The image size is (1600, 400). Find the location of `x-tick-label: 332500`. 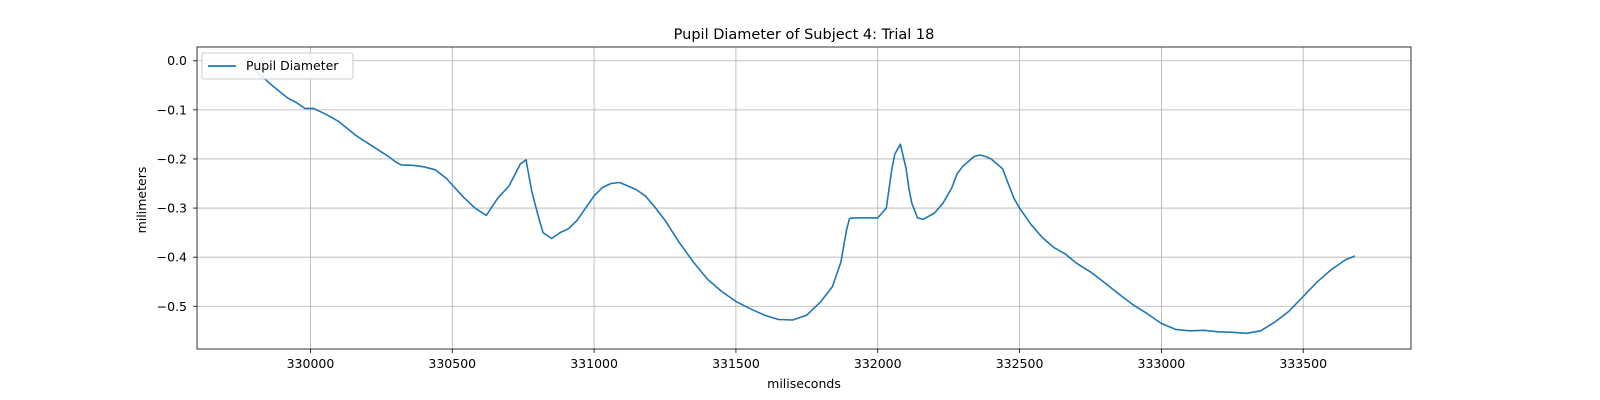

x-tick-label: 332500 is located at coordinates (1020, 363).